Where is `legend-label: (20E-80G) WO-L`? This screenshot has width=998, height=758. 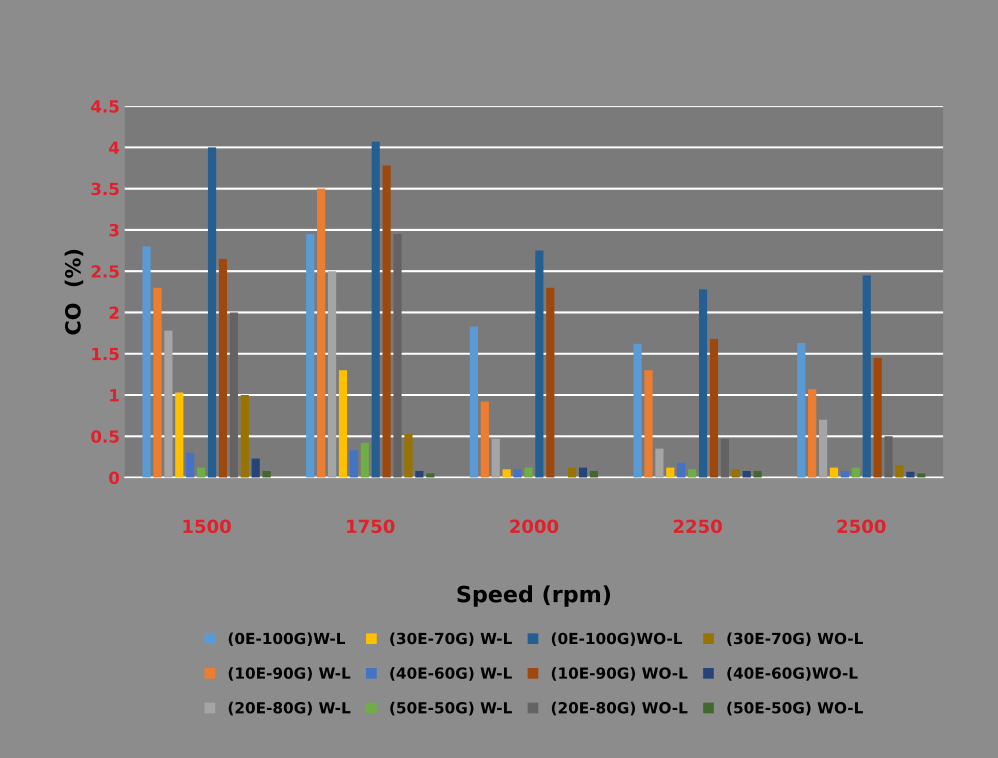 legend-label: (20E-80G) WO-L is located at coordinates (620, 709).